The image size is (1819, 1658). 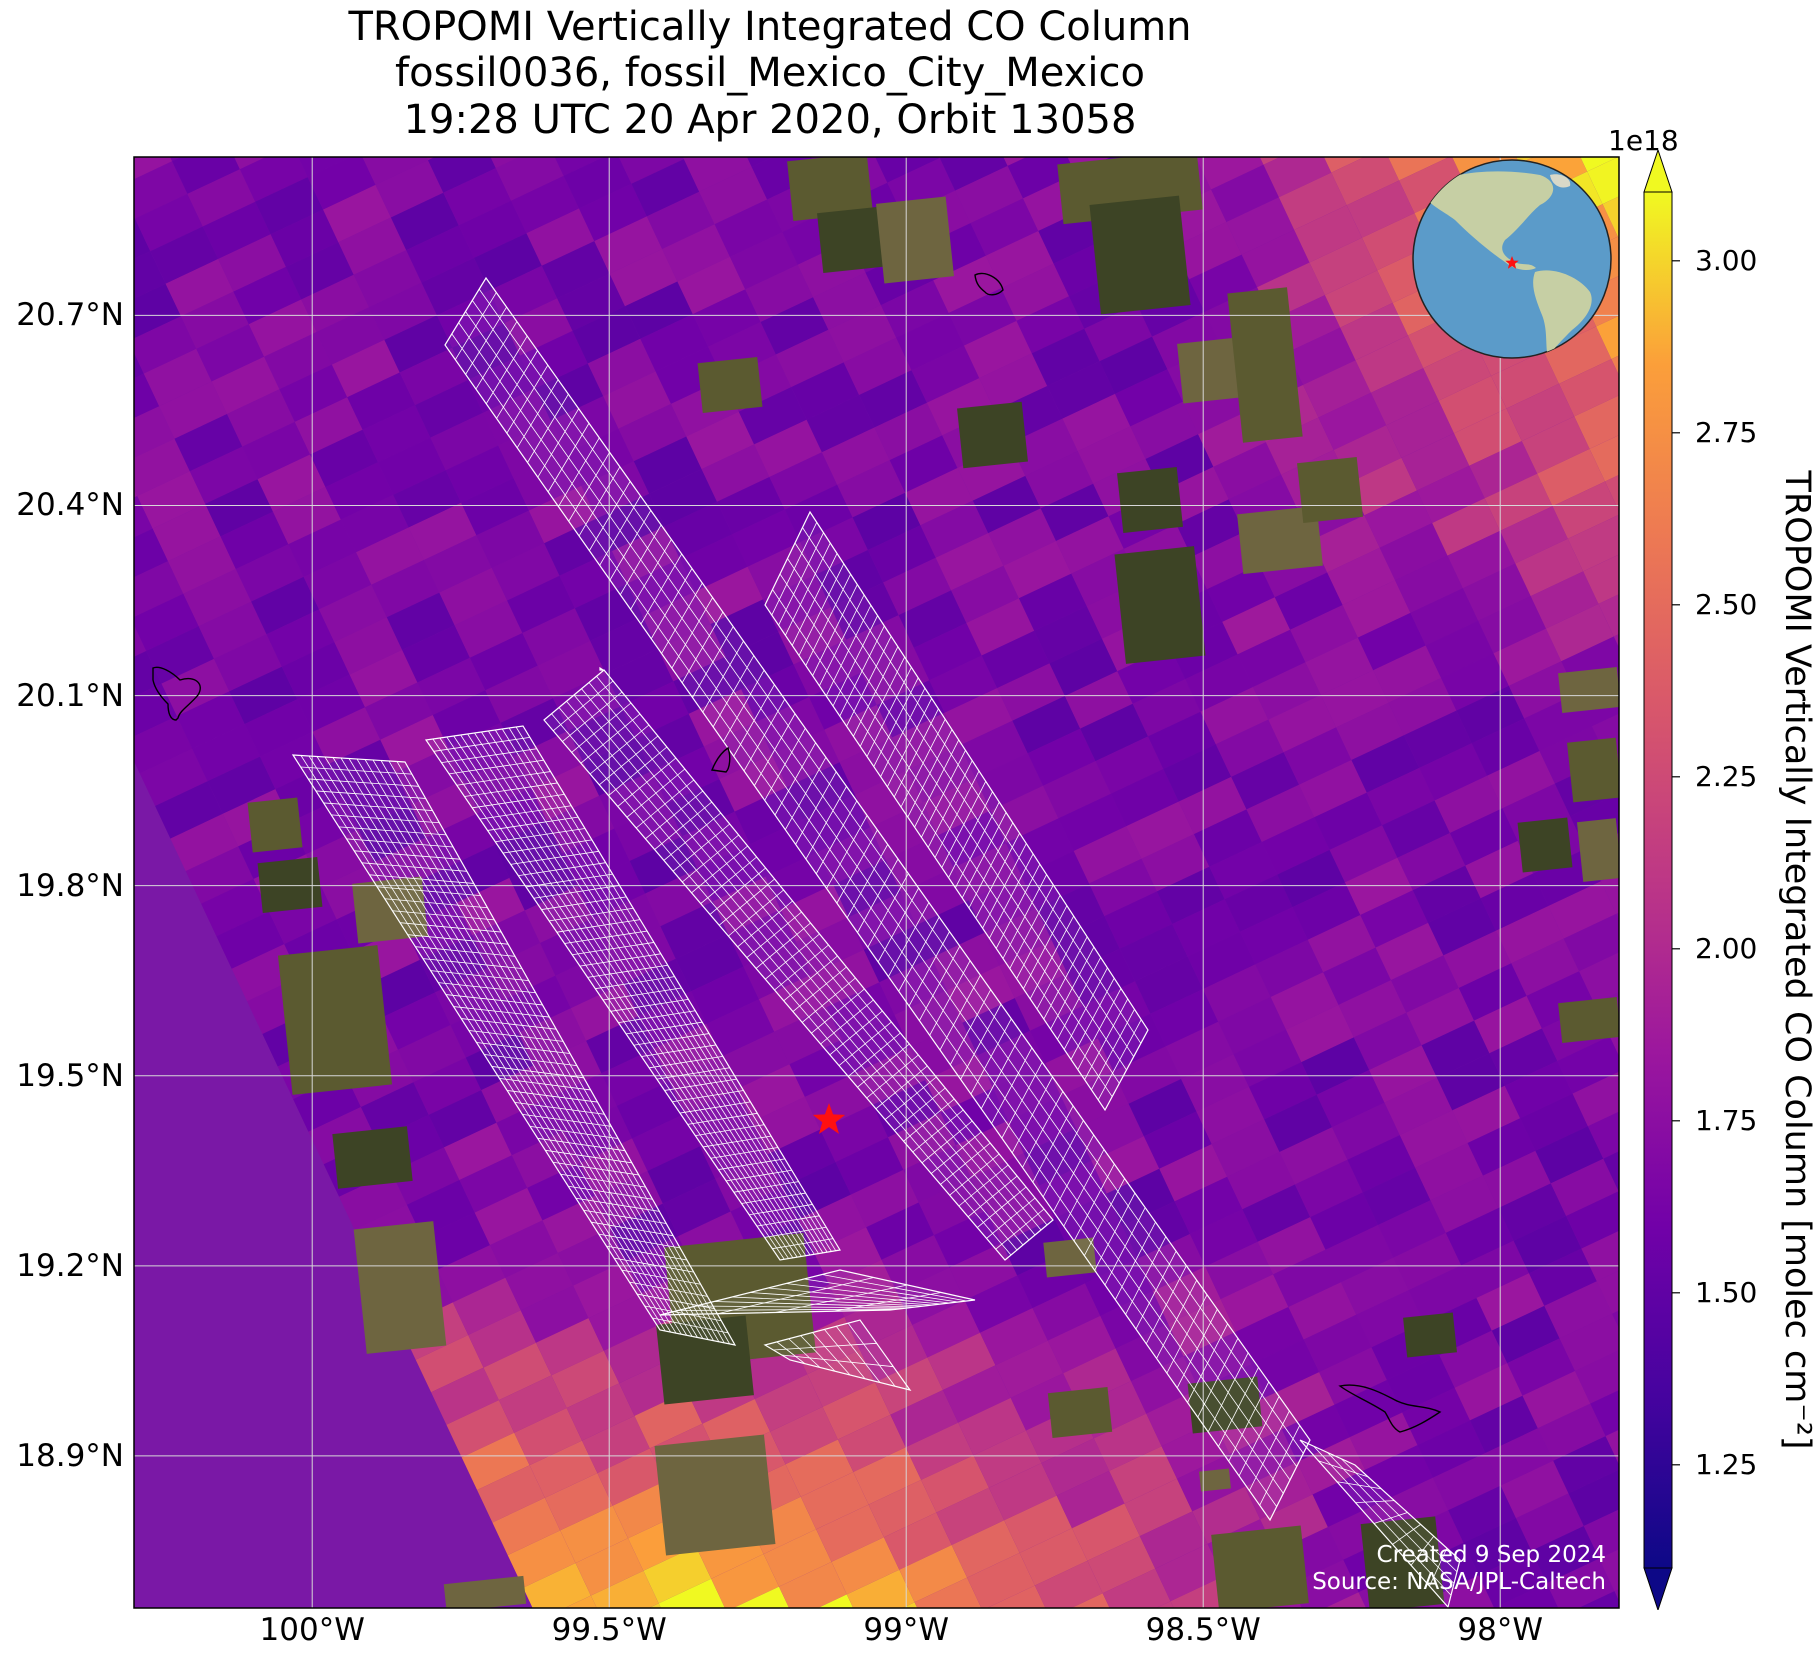 I want to click on locator-globe, so click(x=1512, y=259).